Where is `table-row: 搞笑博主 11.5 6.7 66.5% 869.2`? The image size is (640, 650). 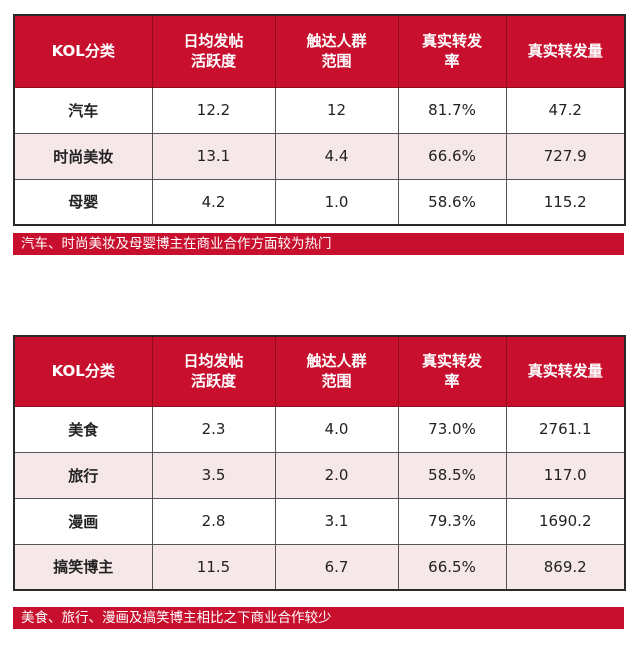 table-row: 搞笑博主 11.5 6.7 66.5% 869.2 is located at coordinates (319, 567).